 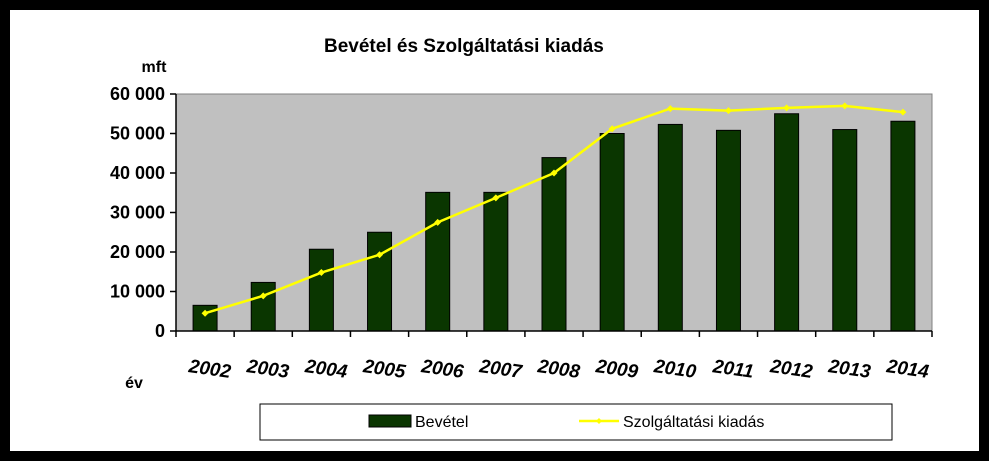 What do you see at coordinates (137, 252) in the screenshot?
I see `y-tick-label: 20 000` at bounding box center [137, 252].